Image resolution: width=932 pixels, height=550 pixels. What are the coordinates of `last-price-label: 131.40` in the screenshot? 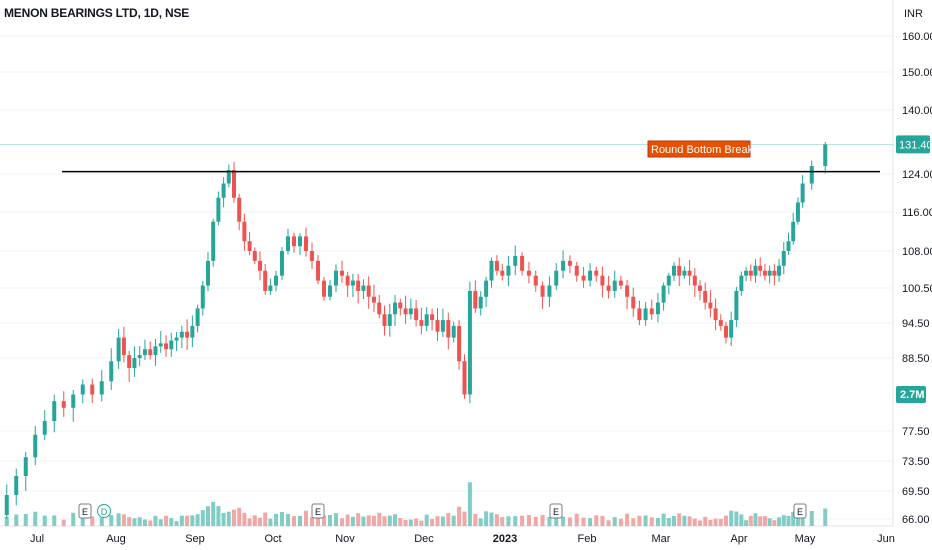 It's located at (915, 145).